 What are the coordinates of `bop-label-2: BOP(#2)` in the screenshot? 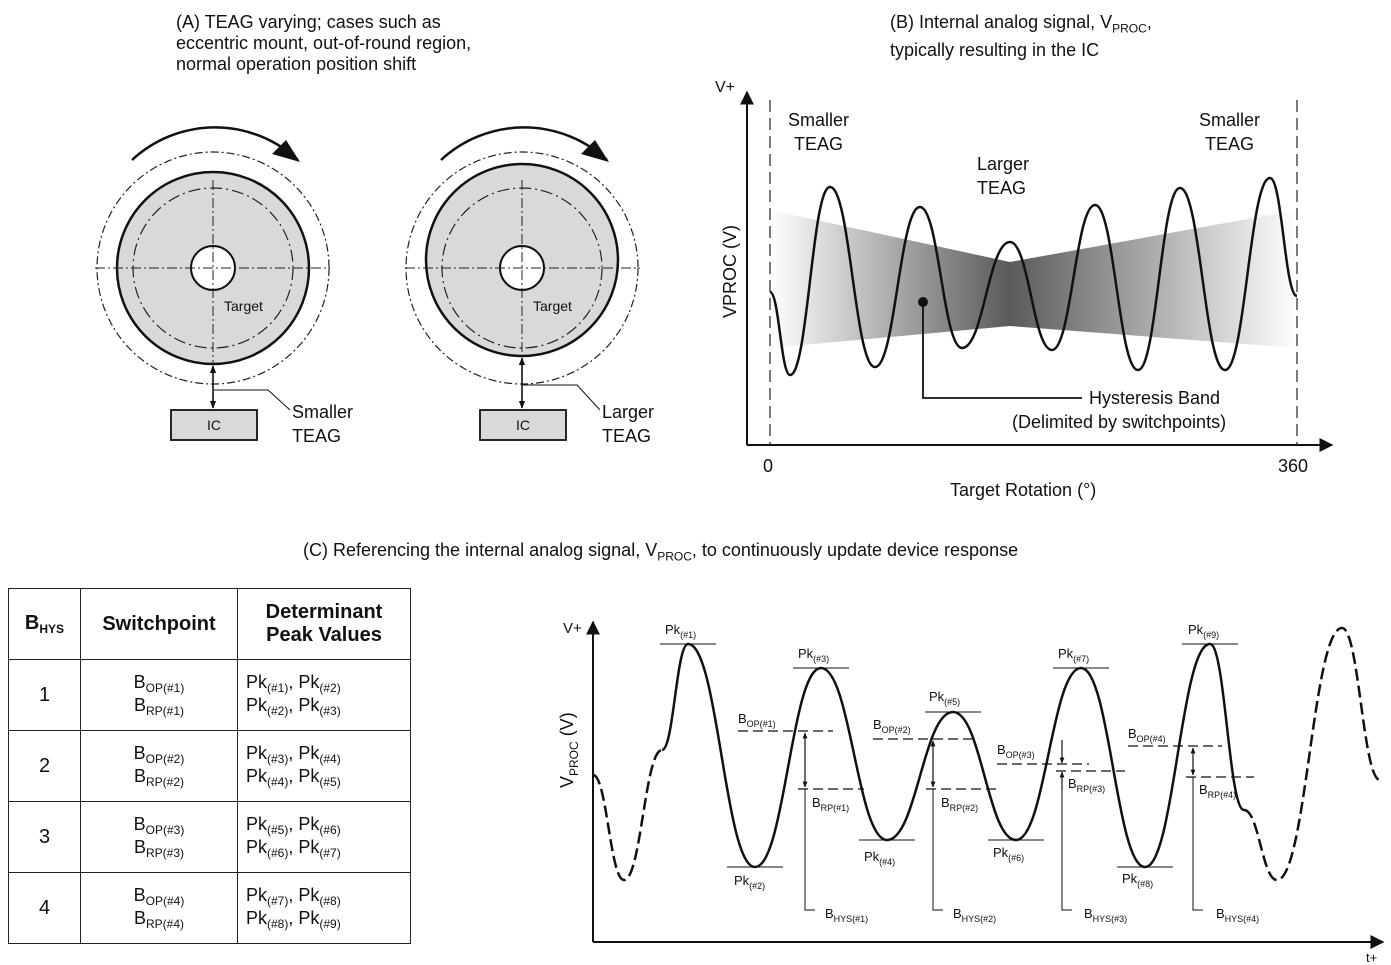 It's located at (892, 726).